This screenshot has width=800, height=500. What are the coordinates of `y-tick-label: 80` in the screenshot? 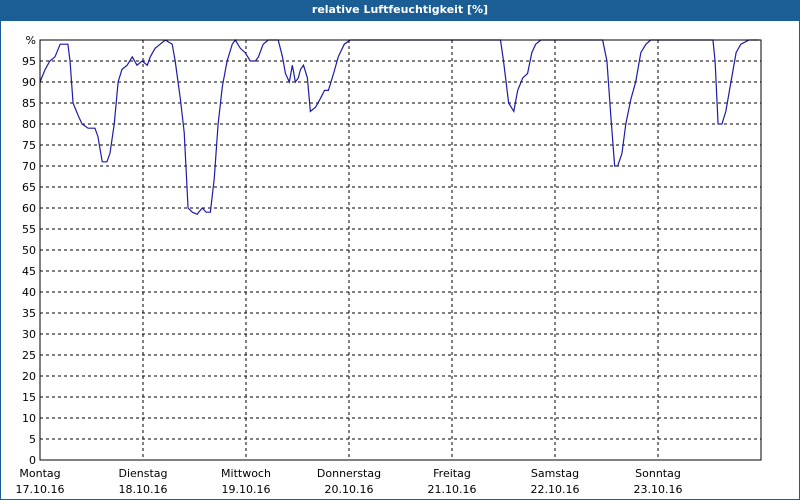 It's located at (29, 124).